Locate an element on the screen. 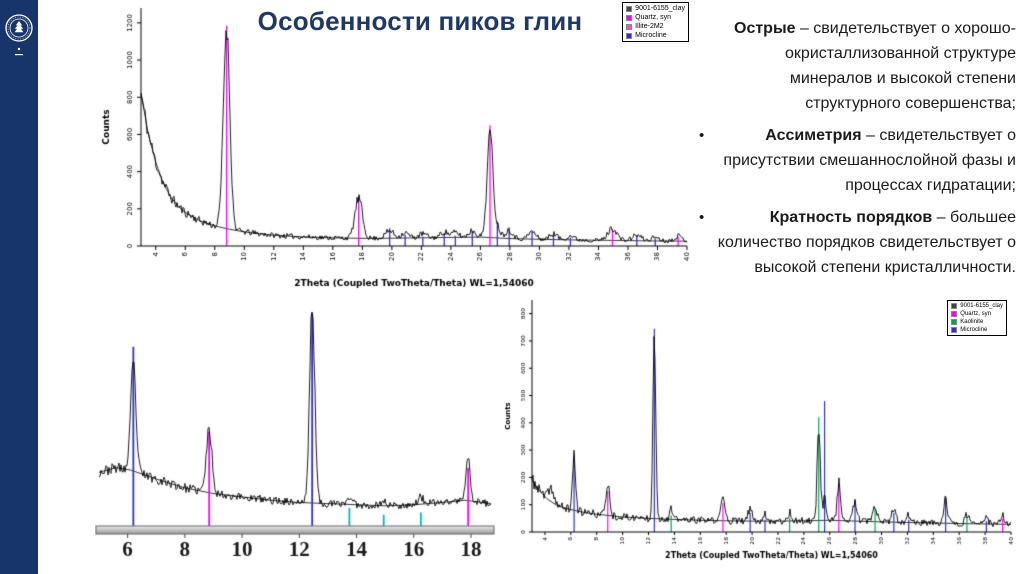 This screenshot has height=574, width=1024. bullet-lead: Ассиметрия is located at coordinates (813, 135).